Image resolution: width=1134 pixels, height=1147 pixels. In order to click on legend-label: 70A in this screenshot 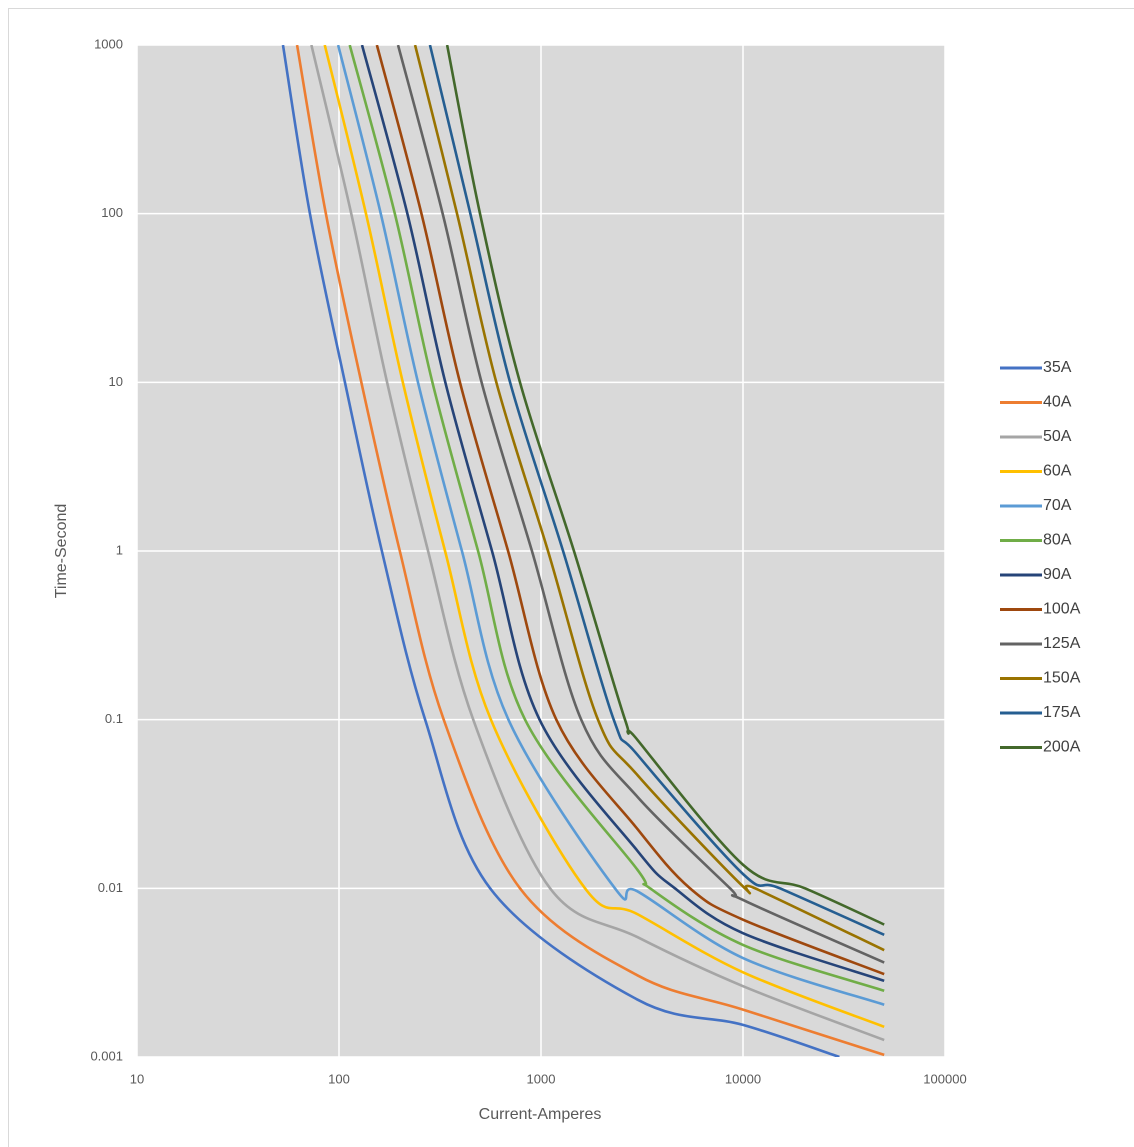, I will do `click(1057, 505)`.